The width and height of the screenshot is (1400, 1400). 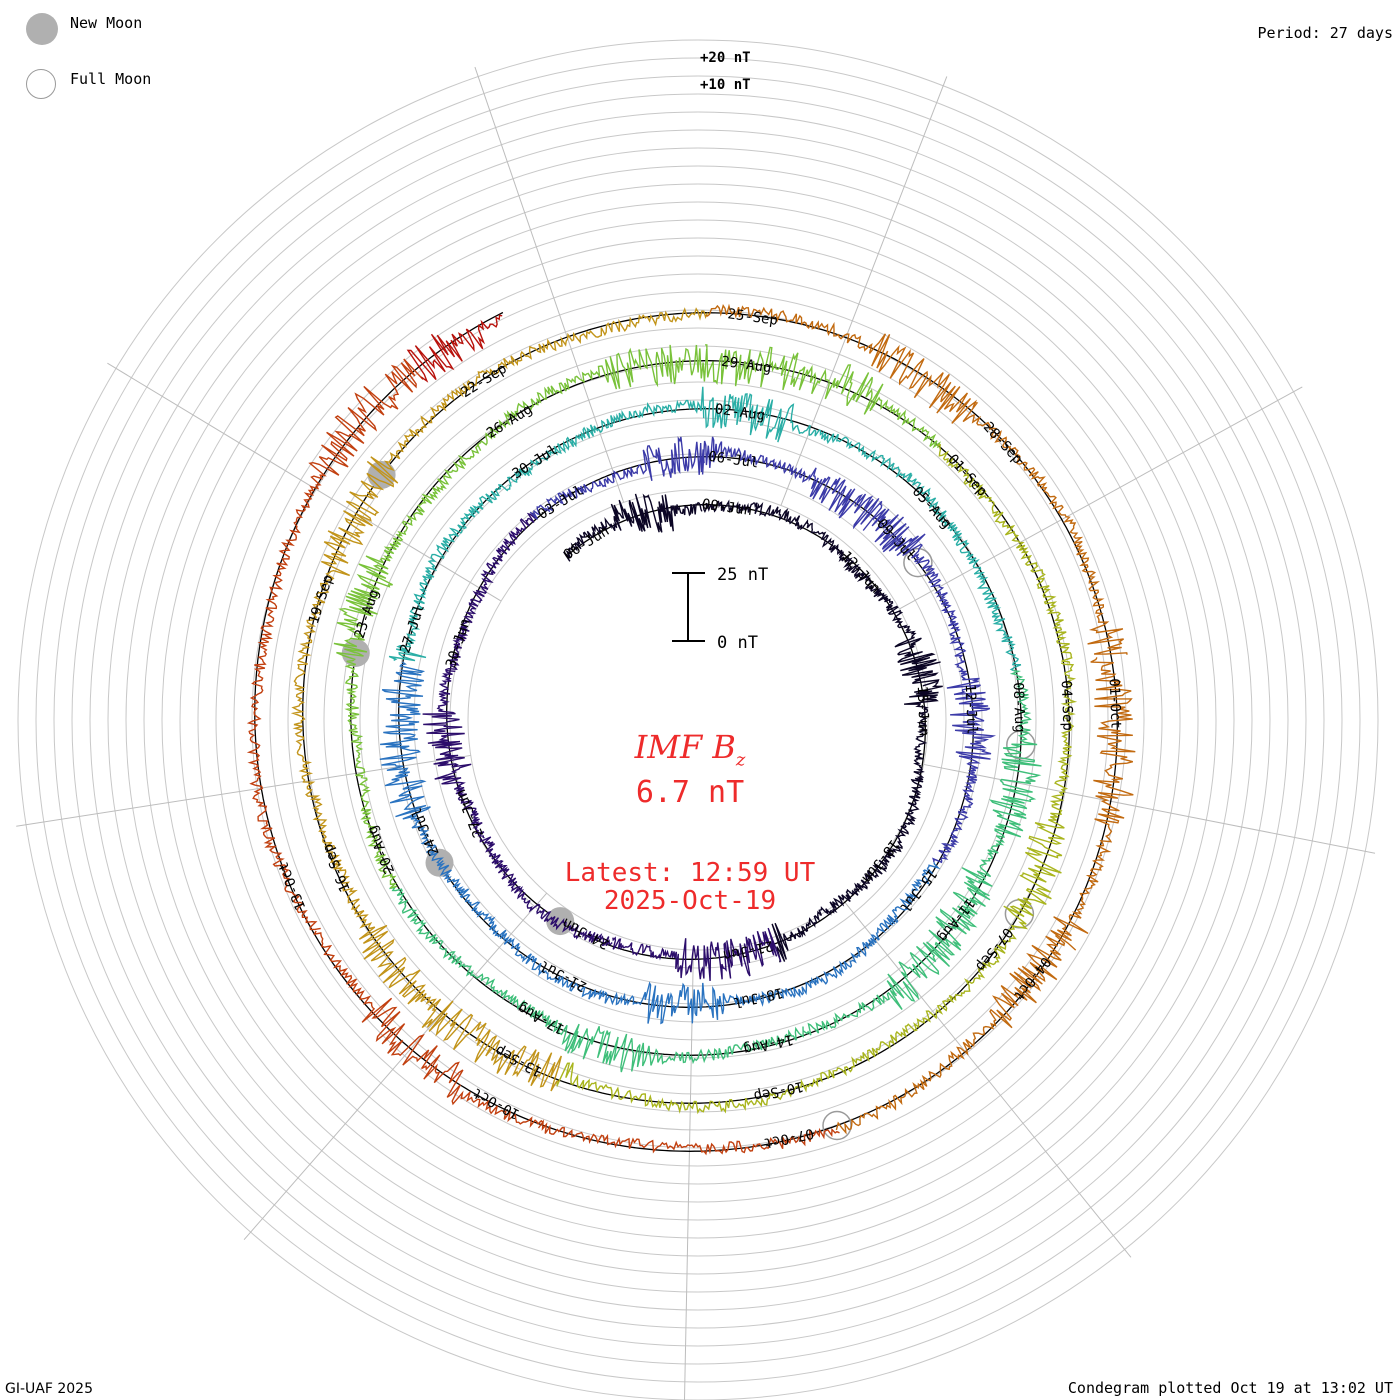 What do you see at coordinates (1003, 443) in the screenshot?
I see `date-label: 28-Sep` at bounding box center [1003, 443].